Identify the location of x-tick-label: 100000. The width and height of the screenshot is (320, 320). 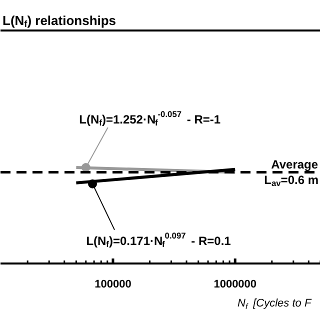
(113, 284).